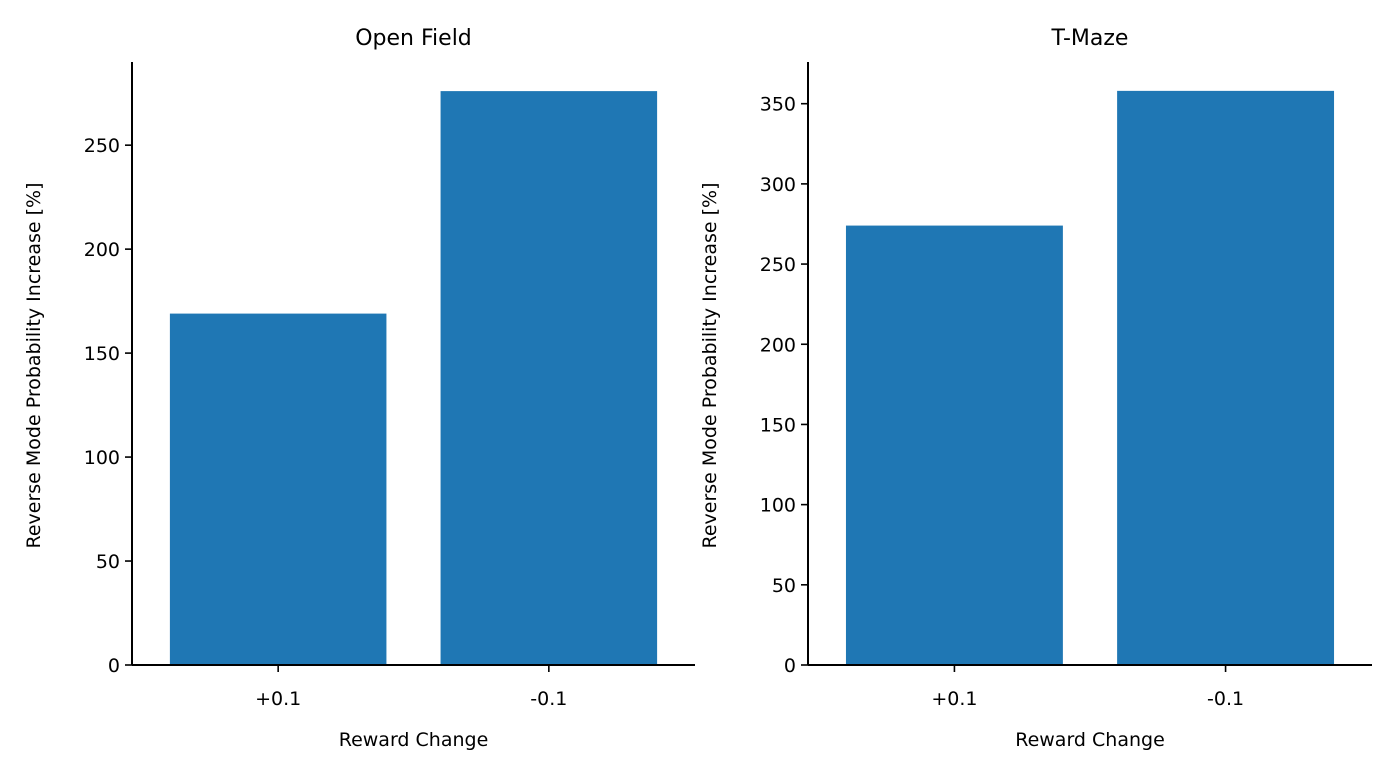  What do you see at coordinates (108, 406) in the screenshot?
I see `y-ticks: 0 50 100 150 200 250` at bounding box center [108, 406].